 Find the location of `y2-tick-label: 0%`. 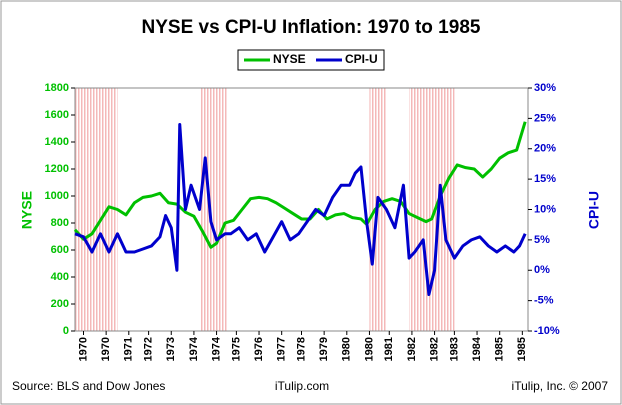

y2-tick-label: 0% is located at coordinates (542, 270).